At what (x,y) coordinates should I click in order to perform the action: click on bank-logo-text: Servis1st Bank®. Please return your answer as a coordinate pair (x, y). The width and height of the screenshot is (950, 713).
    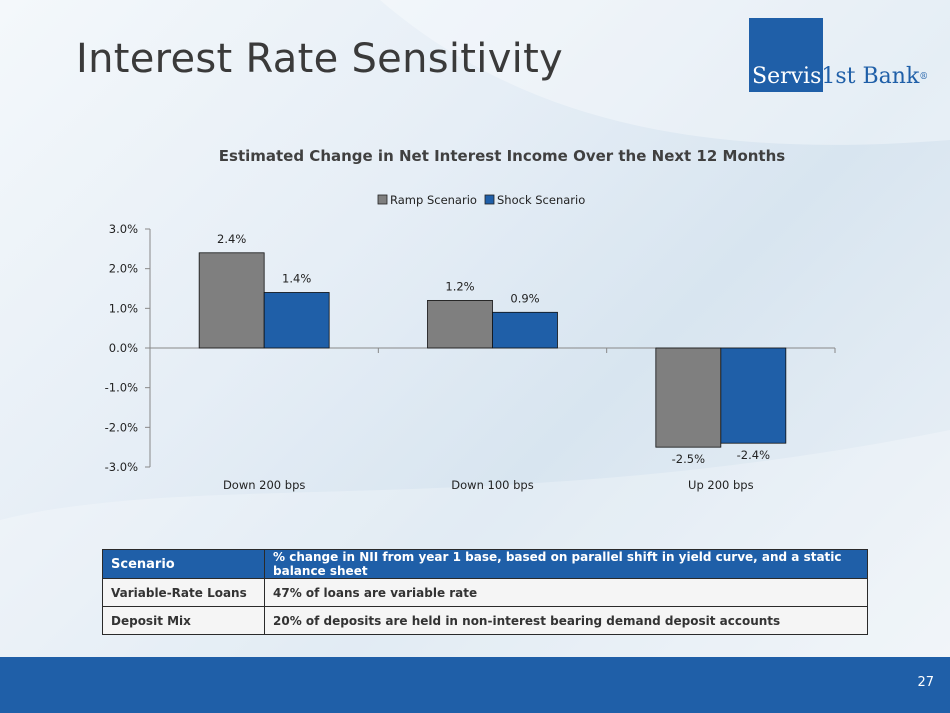
    Looking at the image, I should click on (838, 77).